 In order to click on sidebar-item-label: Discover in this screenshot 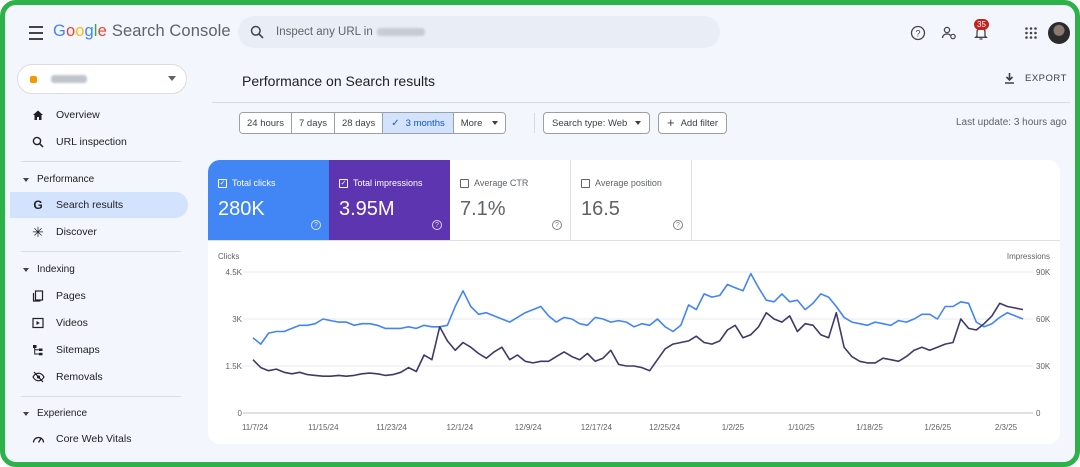, I will do `click(76, 232)`.